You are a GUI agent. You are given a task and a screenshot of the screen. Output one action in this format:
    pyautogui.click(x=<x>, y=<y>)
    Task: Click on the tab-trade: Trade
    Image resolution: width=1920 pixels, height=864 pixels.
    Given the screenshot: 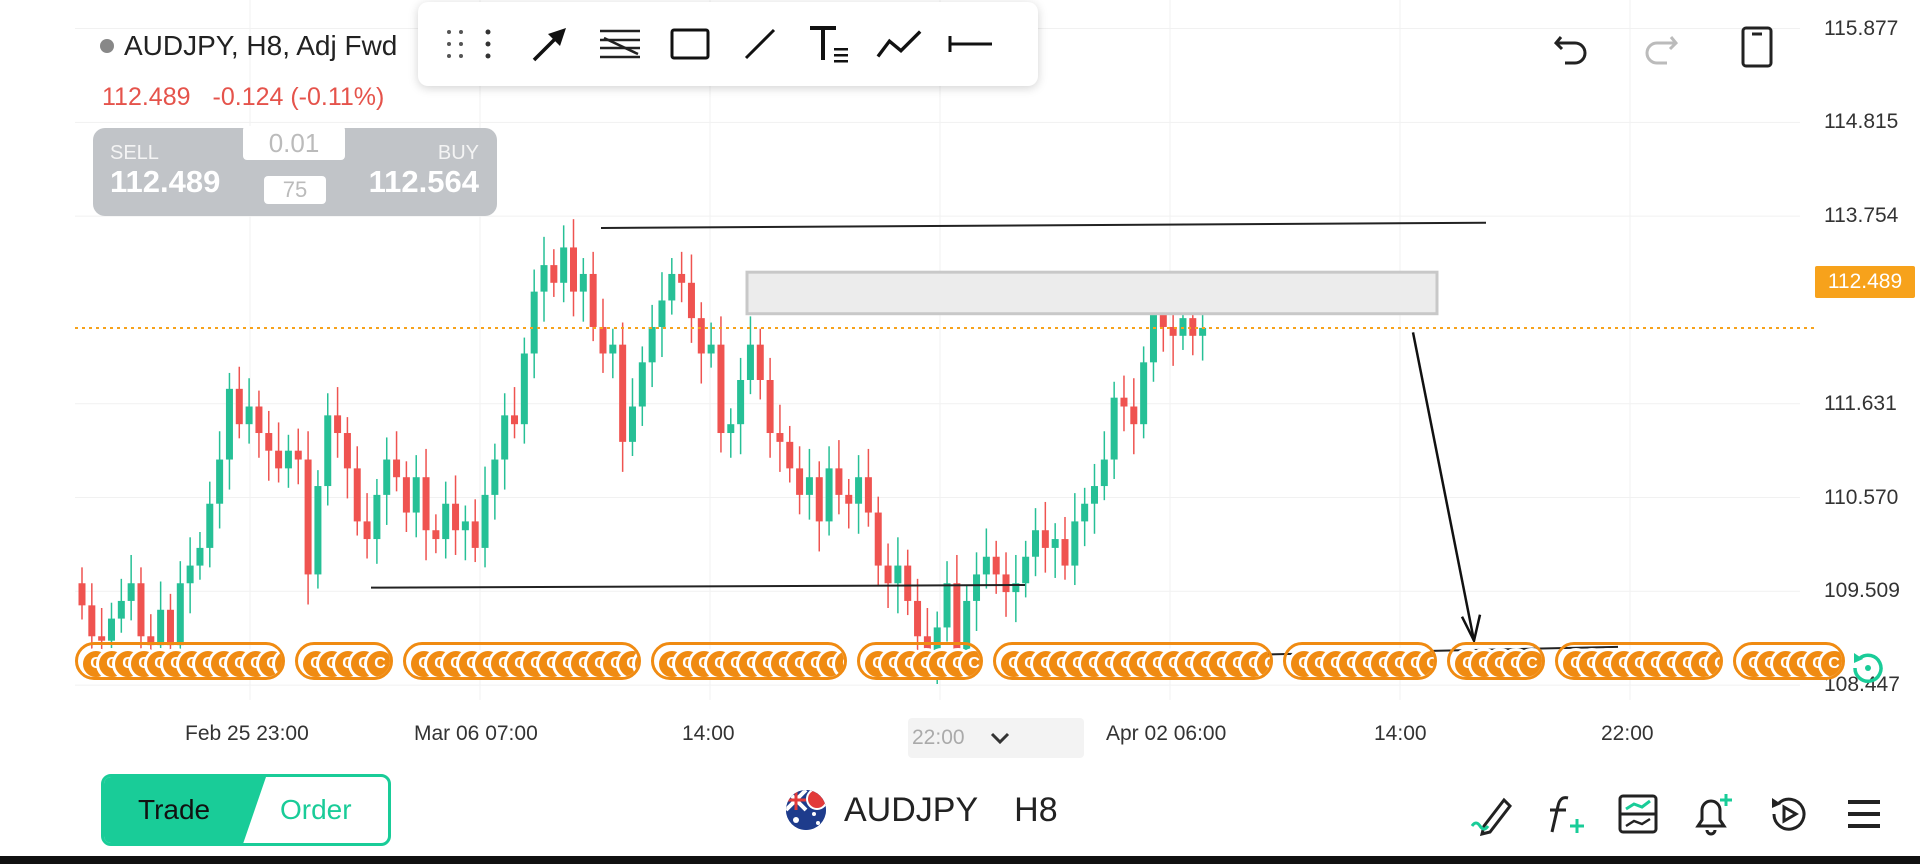 What is the action you would take?
    pyautogui.click(x=185, y=810)
    